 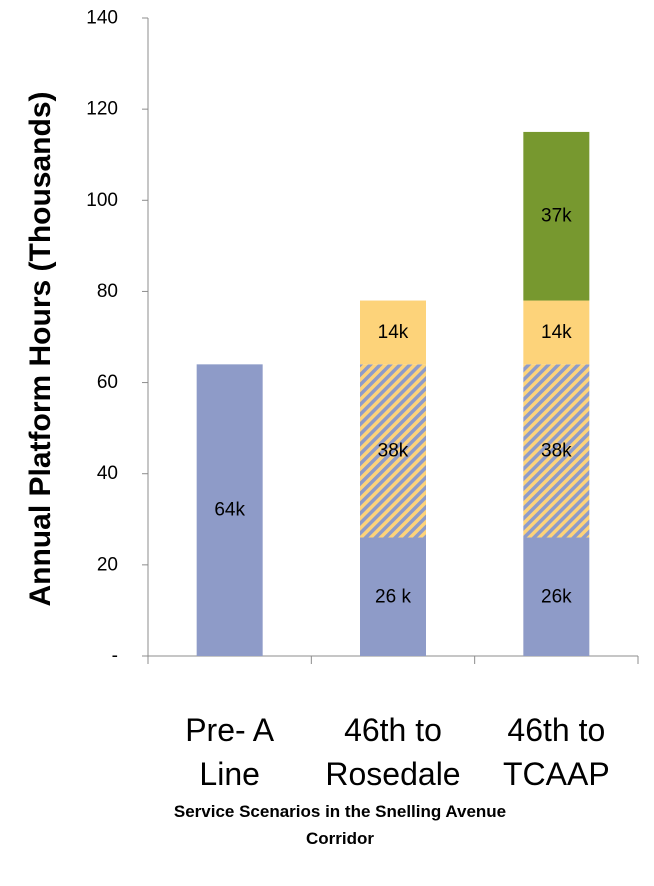 What do you see at coordinates (556, 774) in the screenshot?
I see `x-category-label: TCAAP` at bounding box center [556, 774].